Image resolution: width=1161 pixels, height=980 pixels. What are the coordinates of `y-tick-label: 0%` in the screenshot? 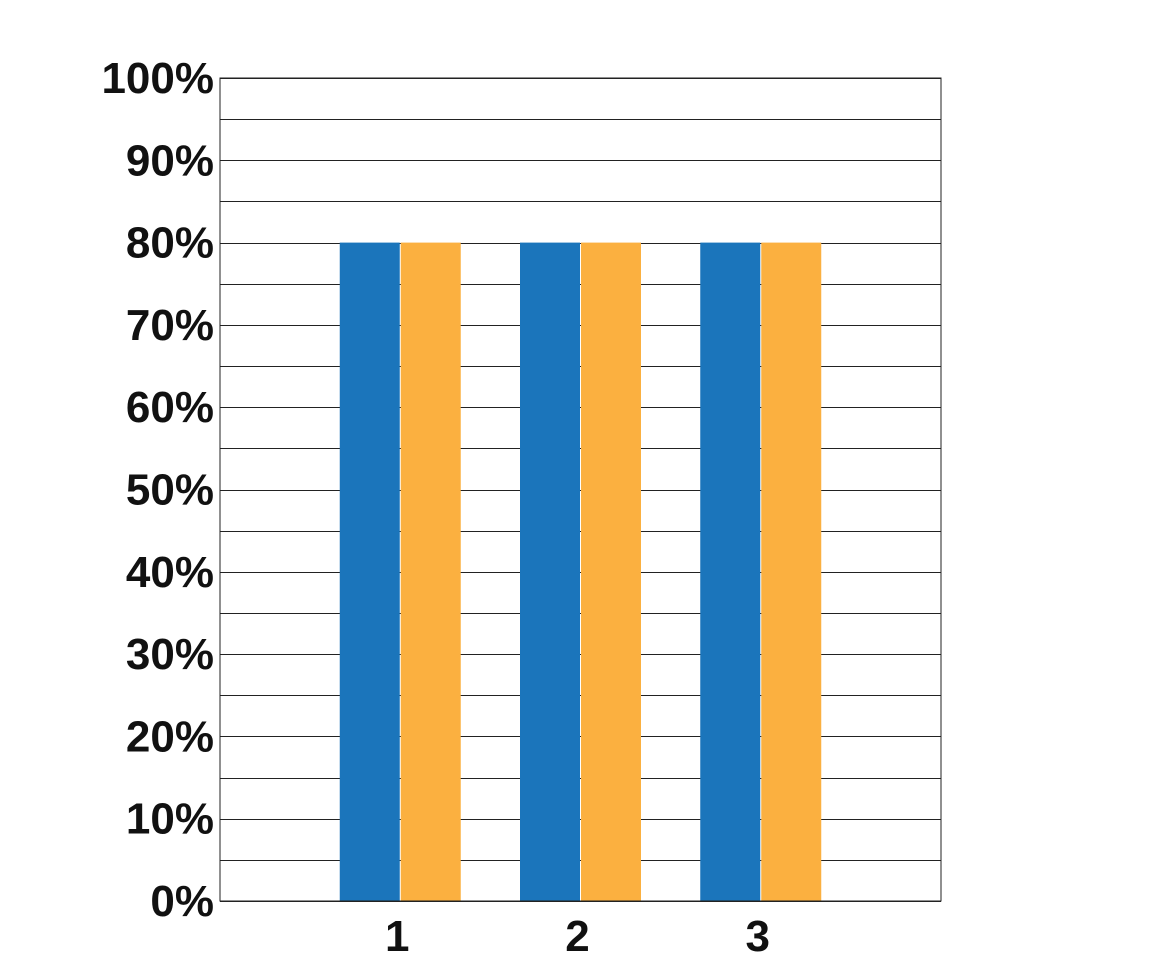 It's located at (182, 901).